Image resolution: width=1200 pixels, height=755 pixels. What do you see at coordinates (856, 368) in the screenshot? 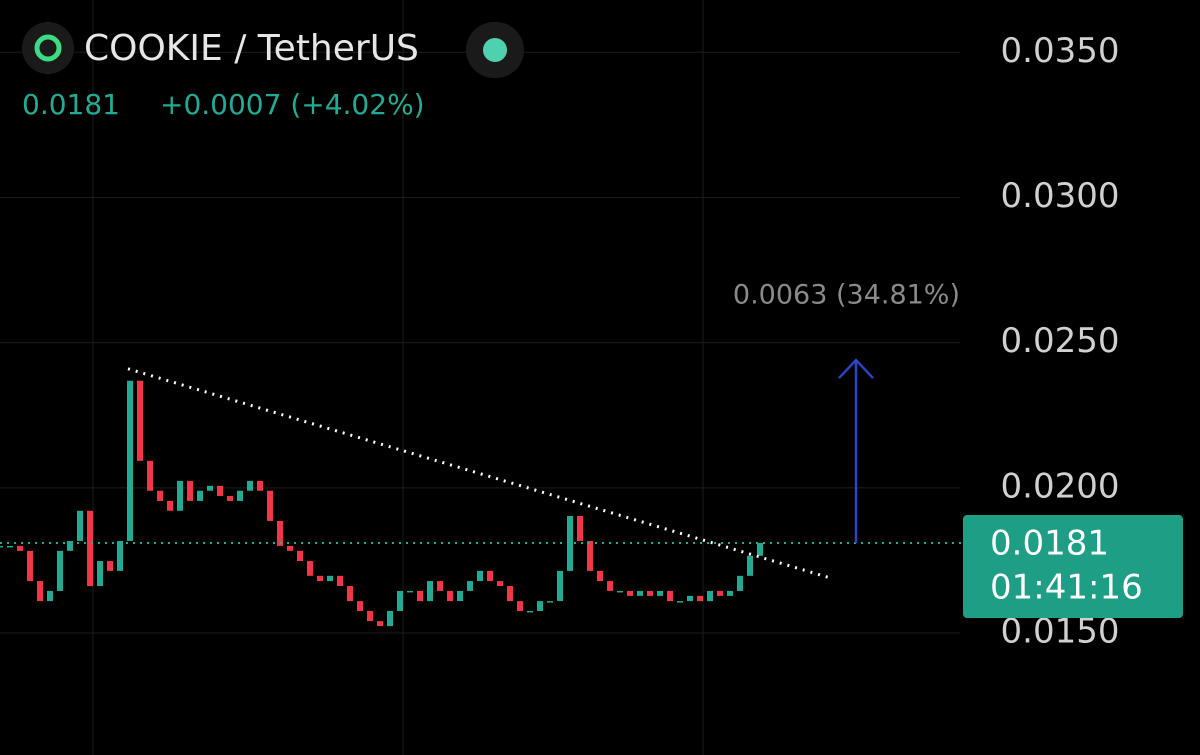
I see `measure-arrow-head` at bounding box center [856, 368].